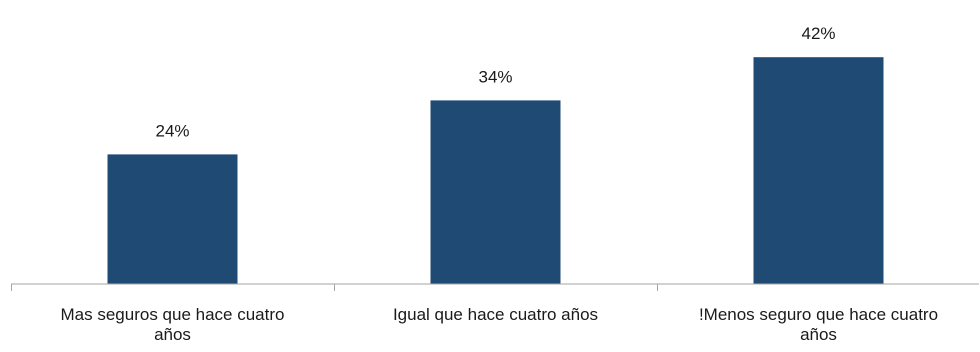 This screenshot has width=980, height=352. What do you see at coordinates (495, 314) in the screenshot?
I see `category-label-2: Igual que hace cuatro años` at bounding box center [495, 314].